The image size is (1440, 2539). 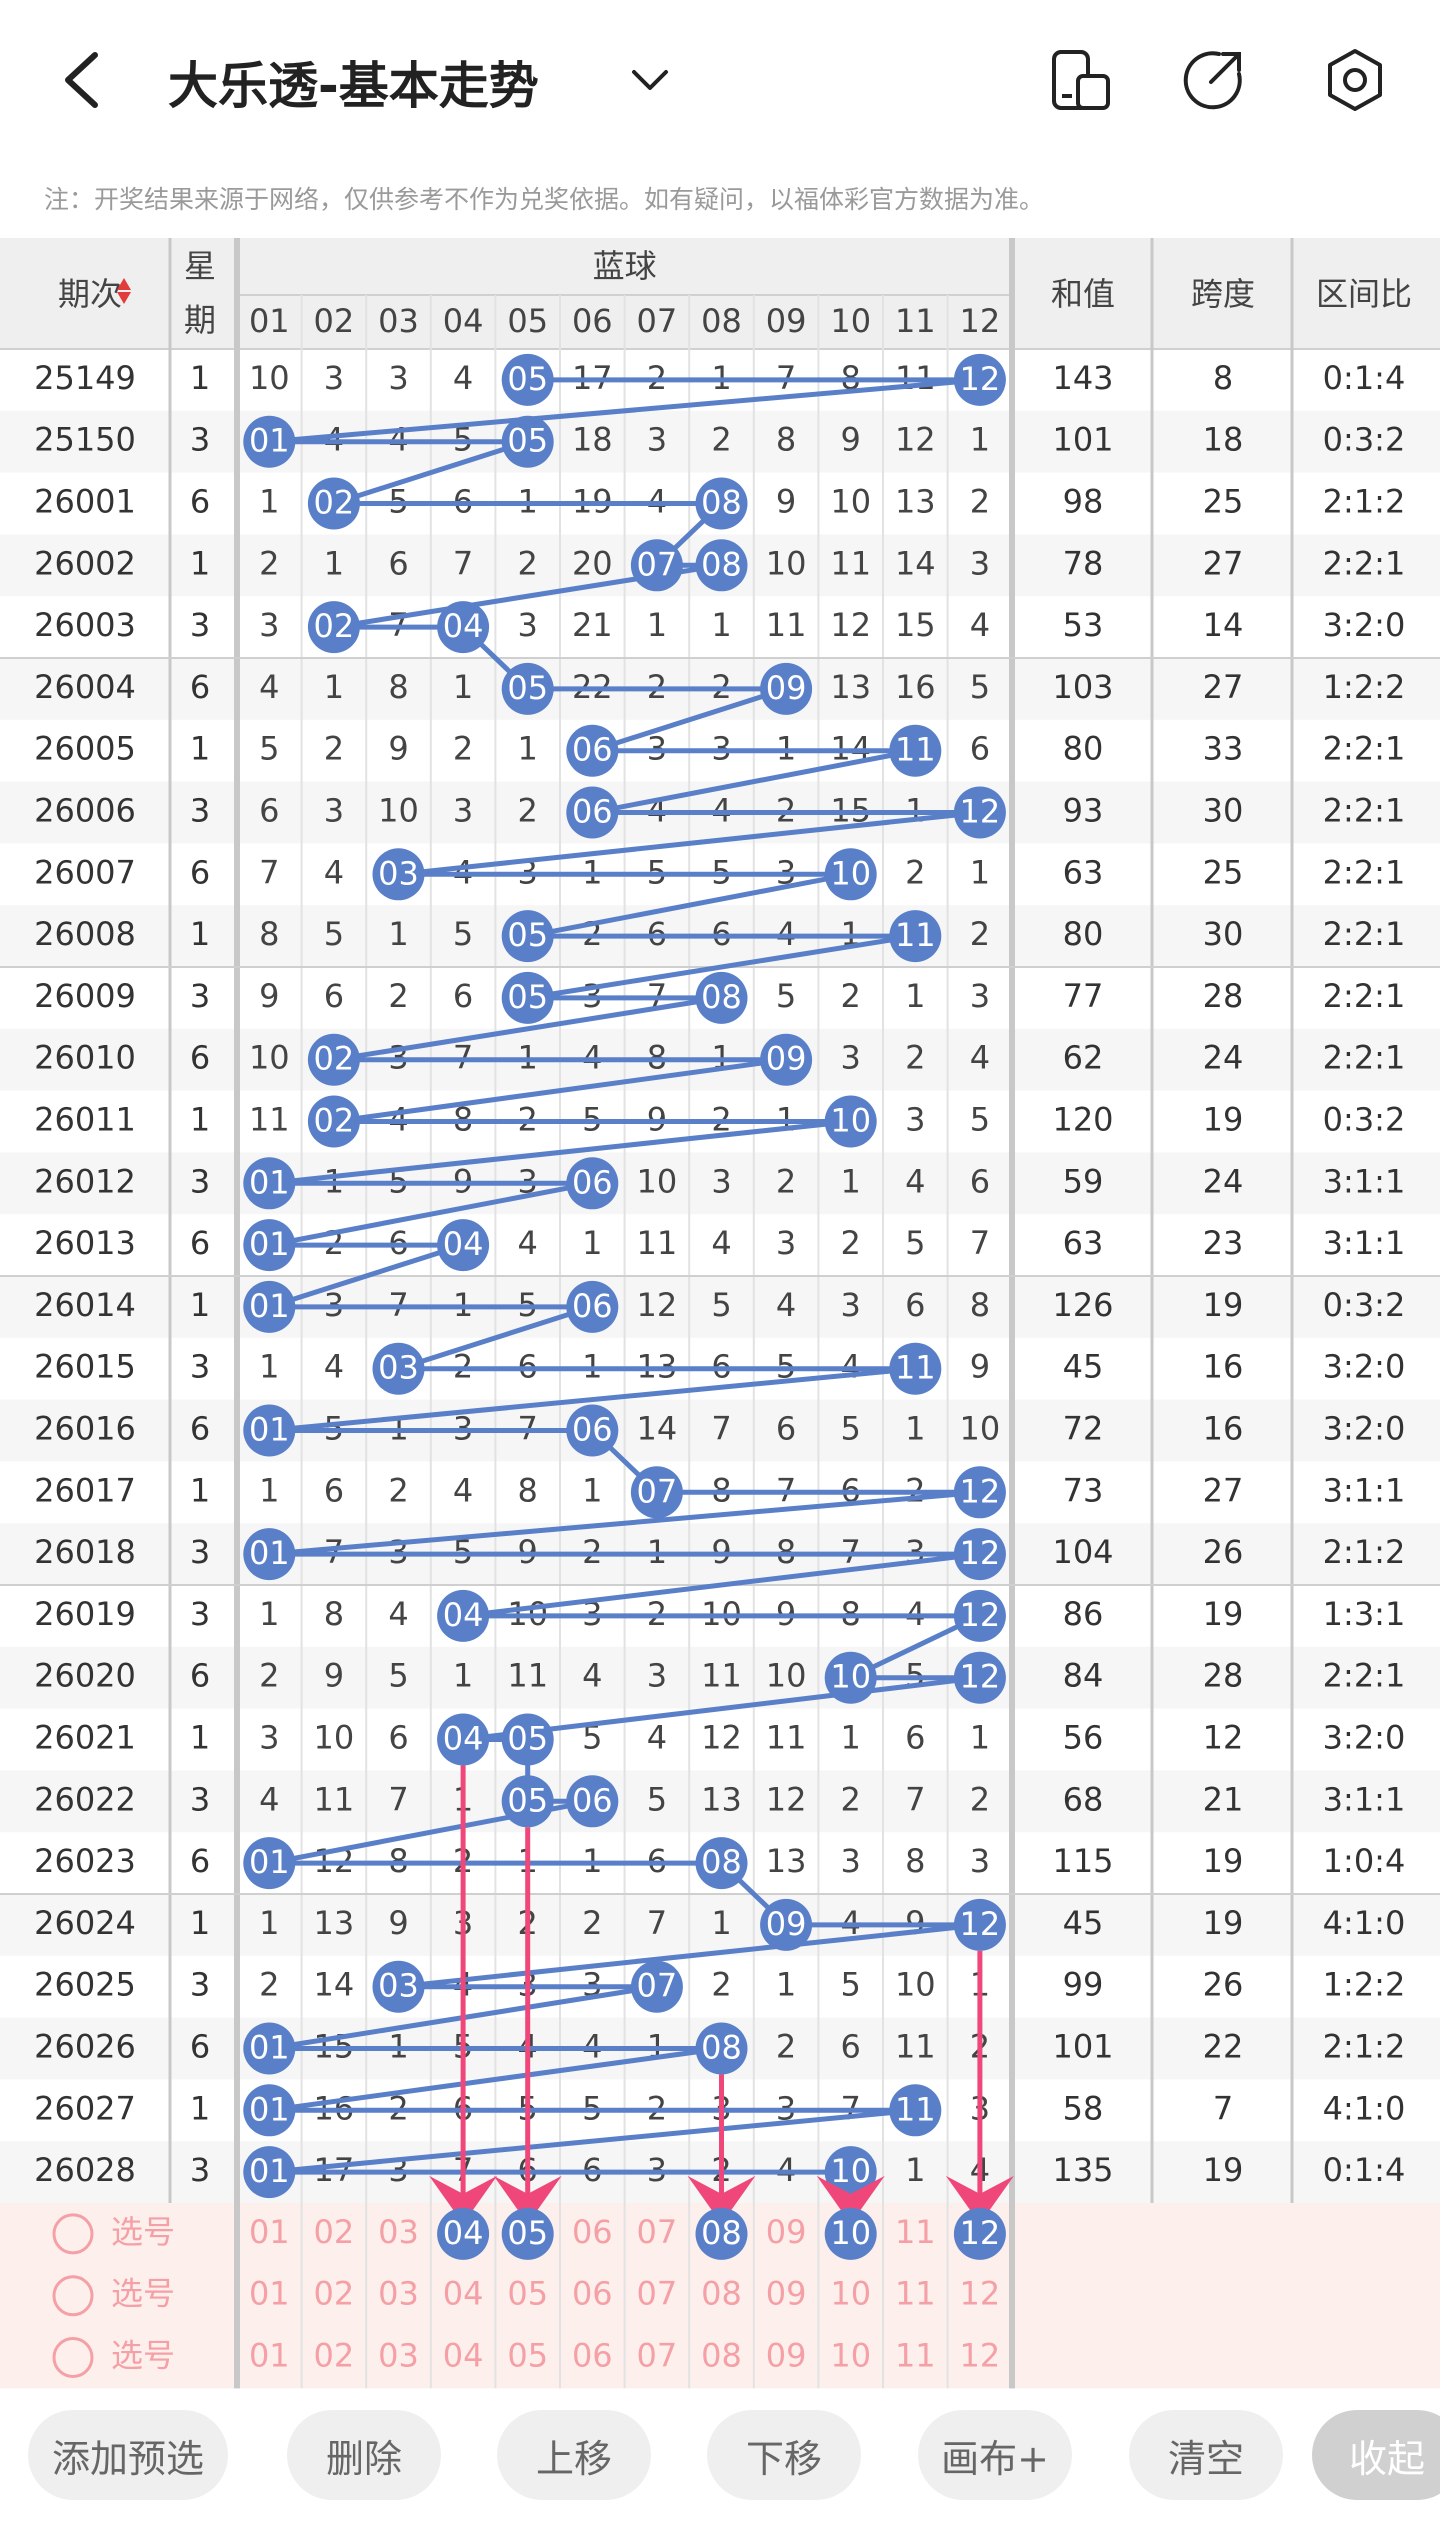 I want to click on share-icon, so click(x=1213, y=80).